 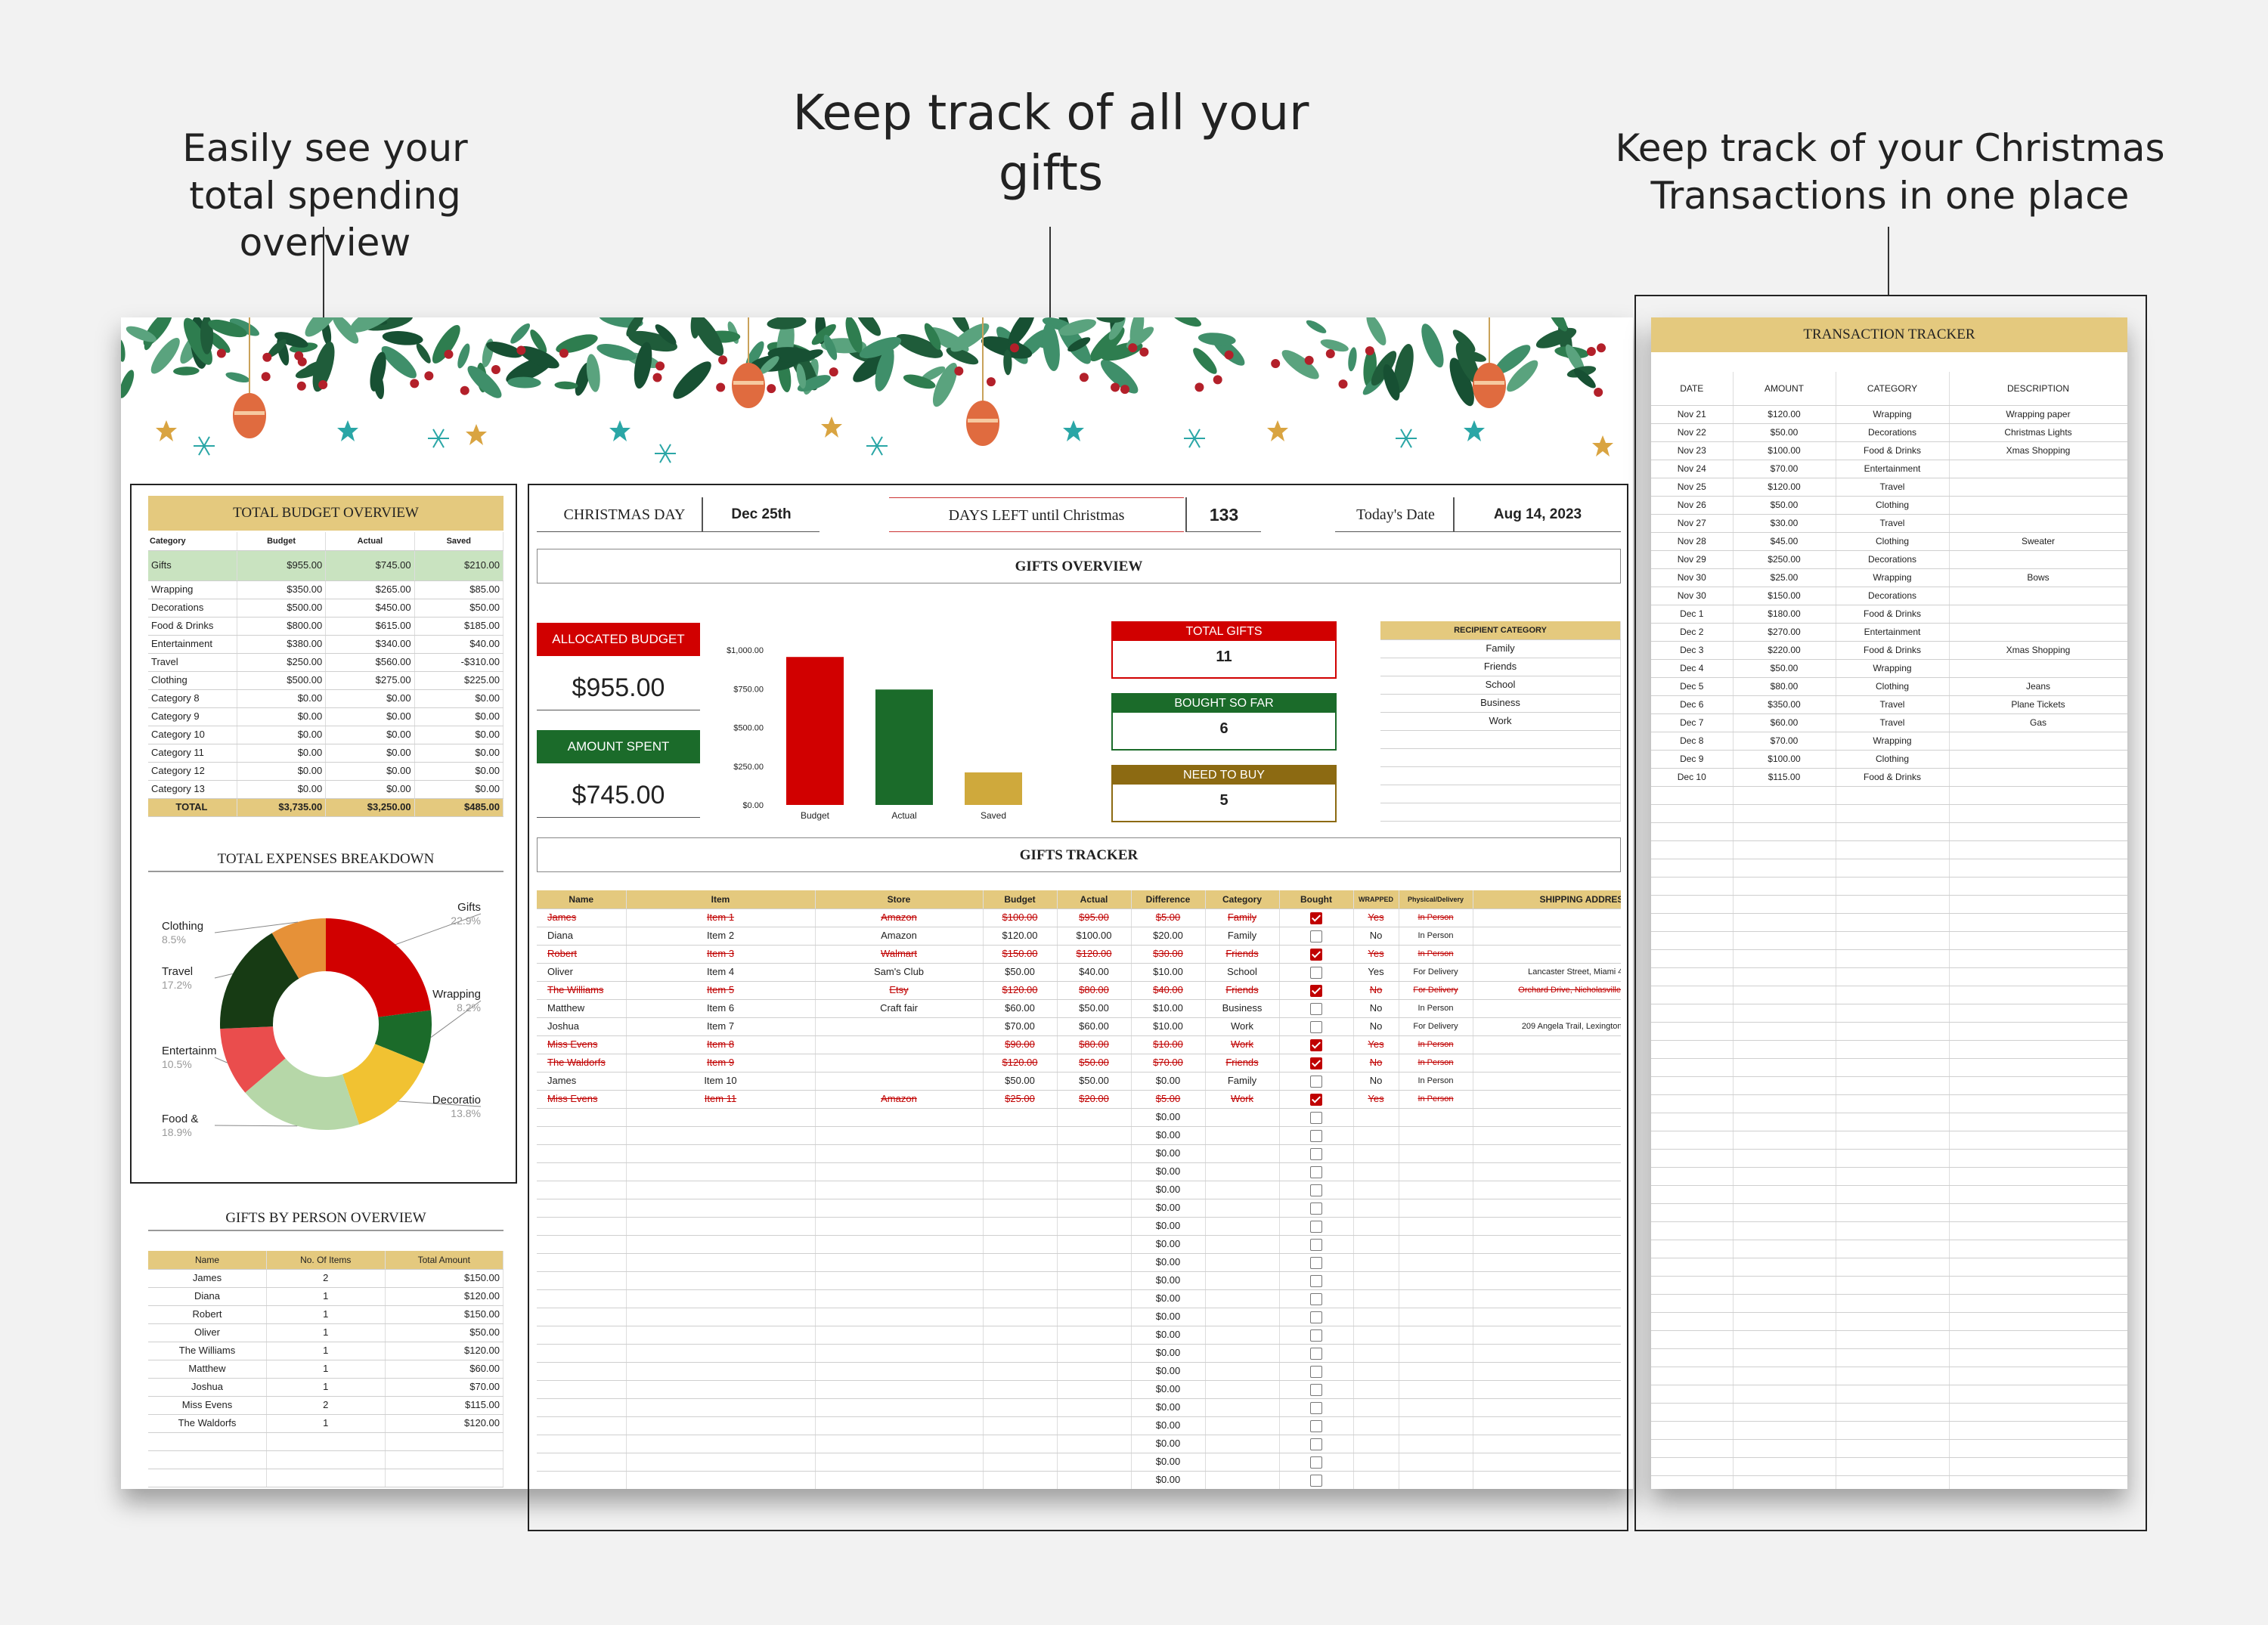 What do you see at coordinates (582, 936) in the screenshot?
I see `gift-name-cell: Diana` at bounding box center [582, 936].